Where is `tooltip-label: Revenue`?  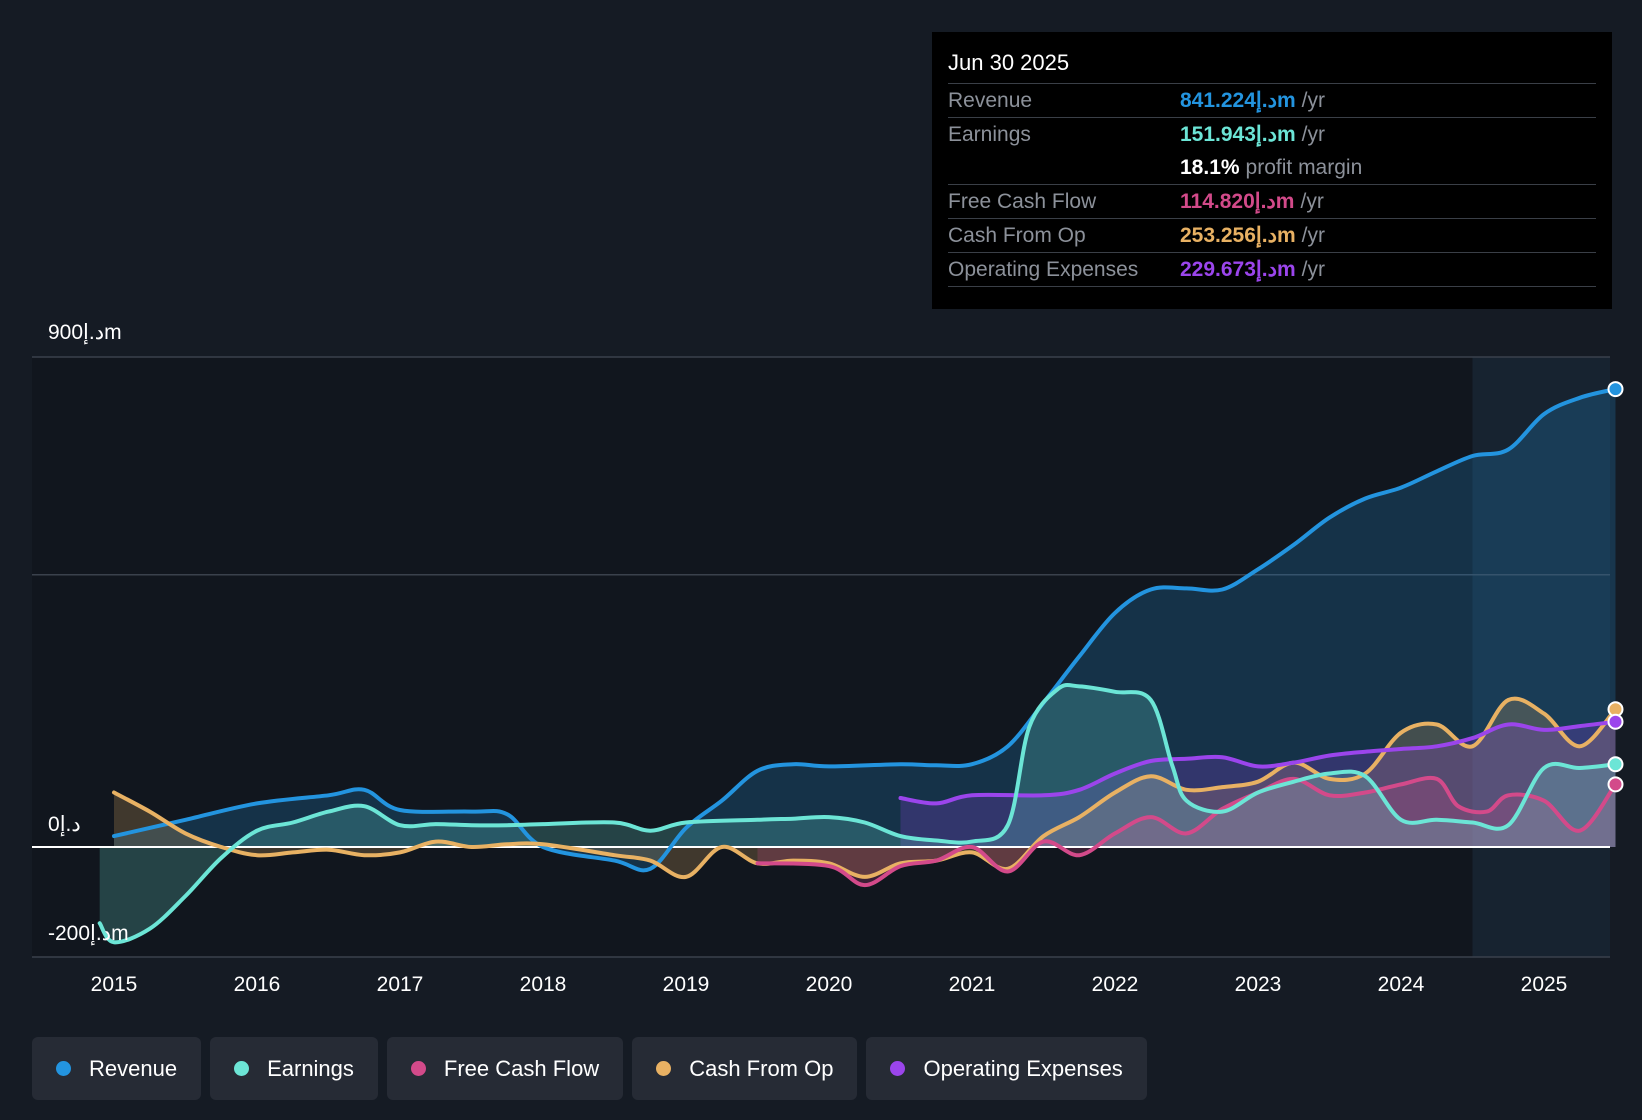
tooltip-label: Revenue is located at coordinates (990, 100).